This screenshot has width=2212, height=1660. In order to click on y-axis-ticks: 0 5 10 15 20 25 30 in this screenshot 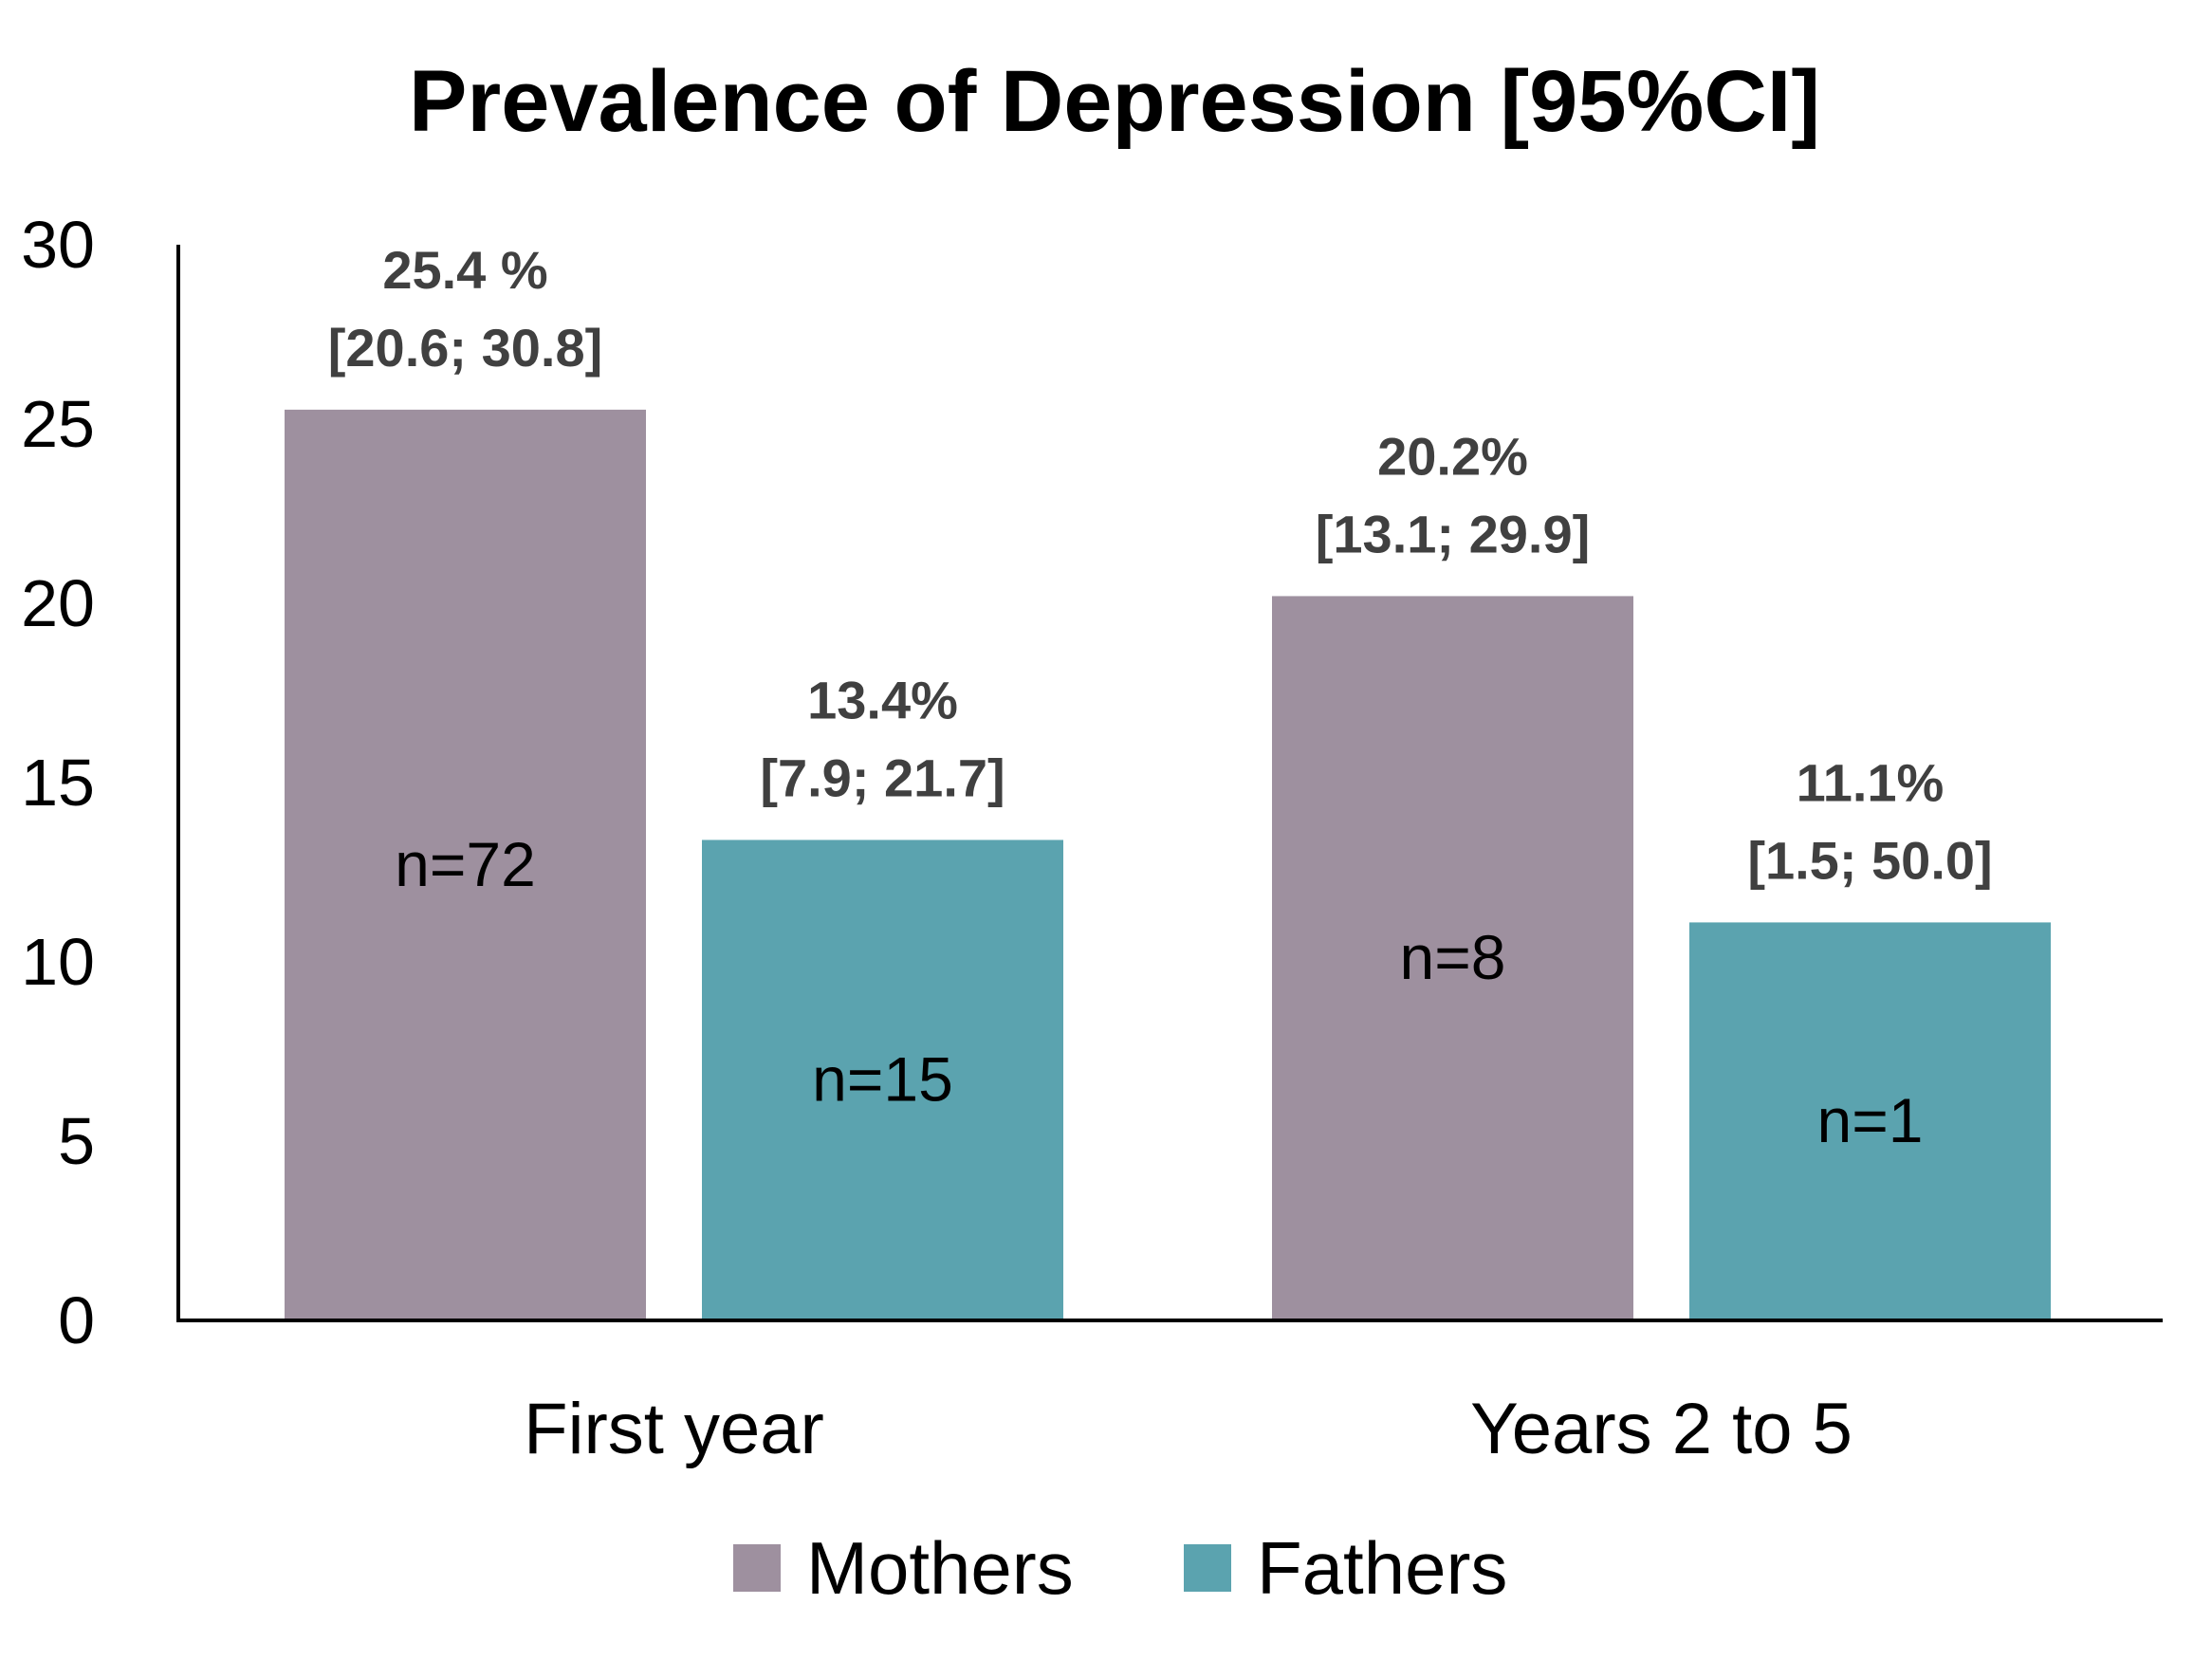, I will do `click(58, 782)`.